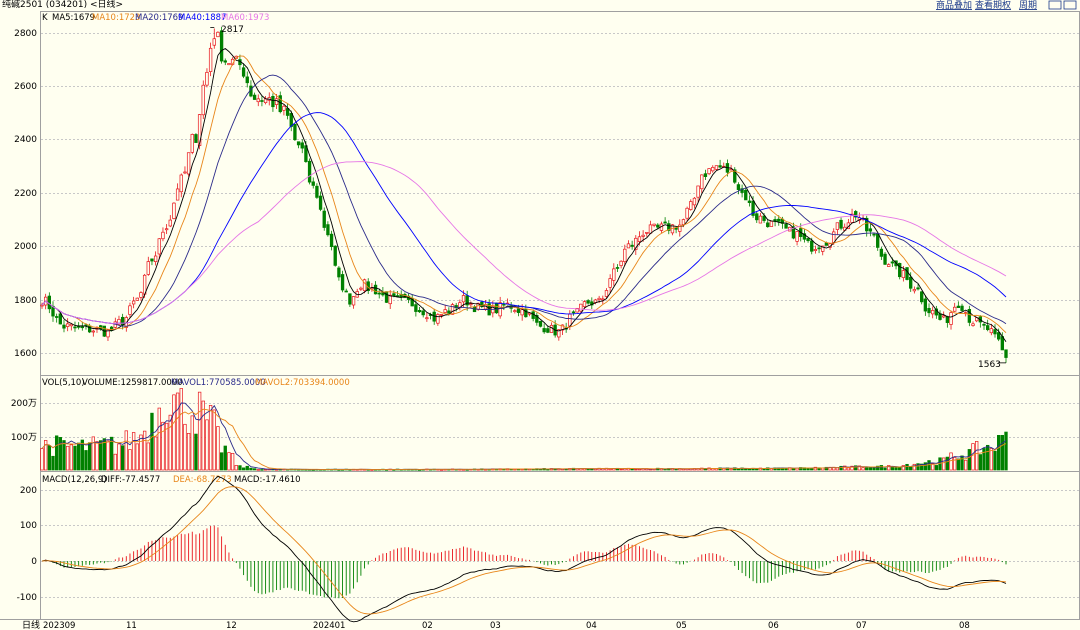  What do you see at coordinates (25, 247) in the screenshot?
I see `price-tick: 2000` at bounding box center [25, 247].